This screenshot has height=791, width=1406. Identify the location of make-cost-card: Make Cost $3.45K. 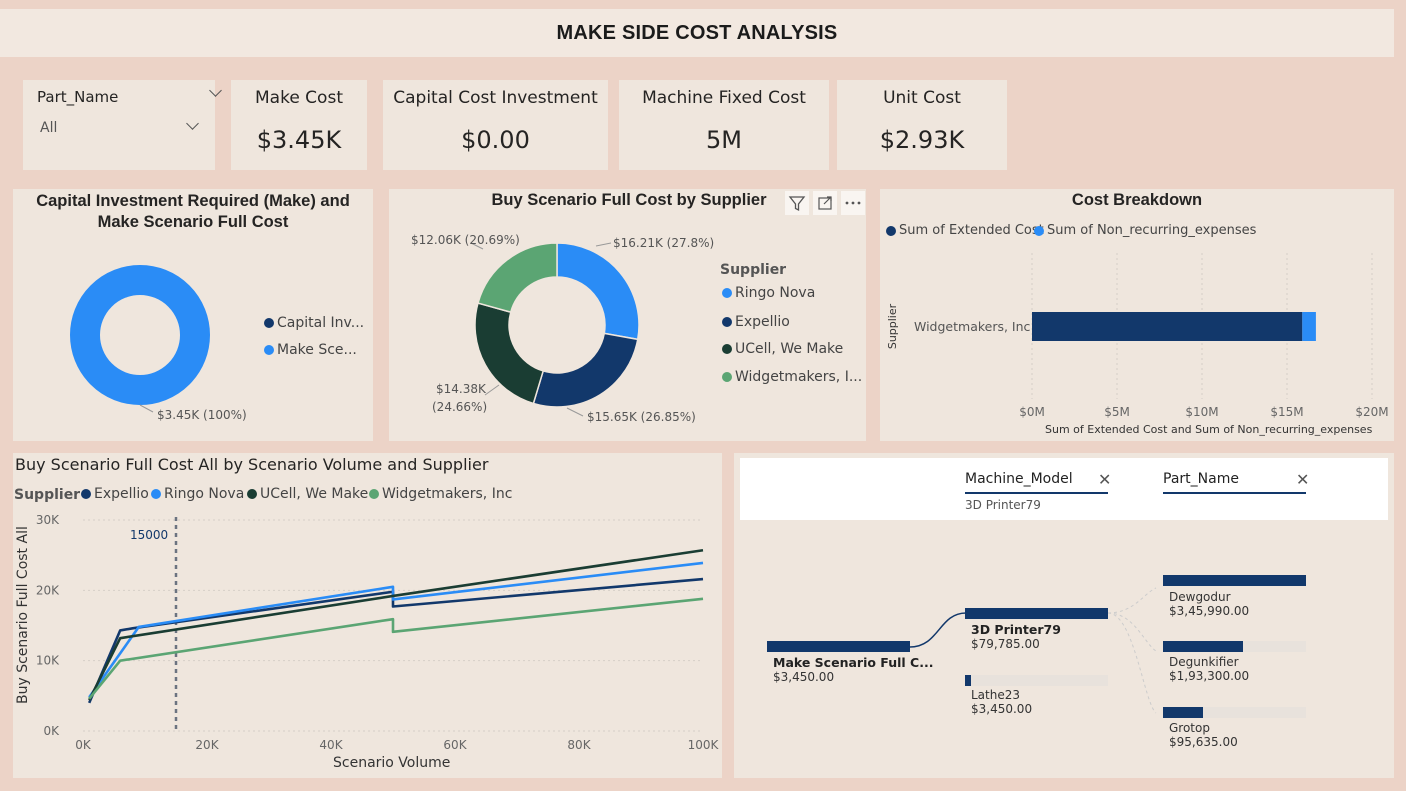
(299, 125).